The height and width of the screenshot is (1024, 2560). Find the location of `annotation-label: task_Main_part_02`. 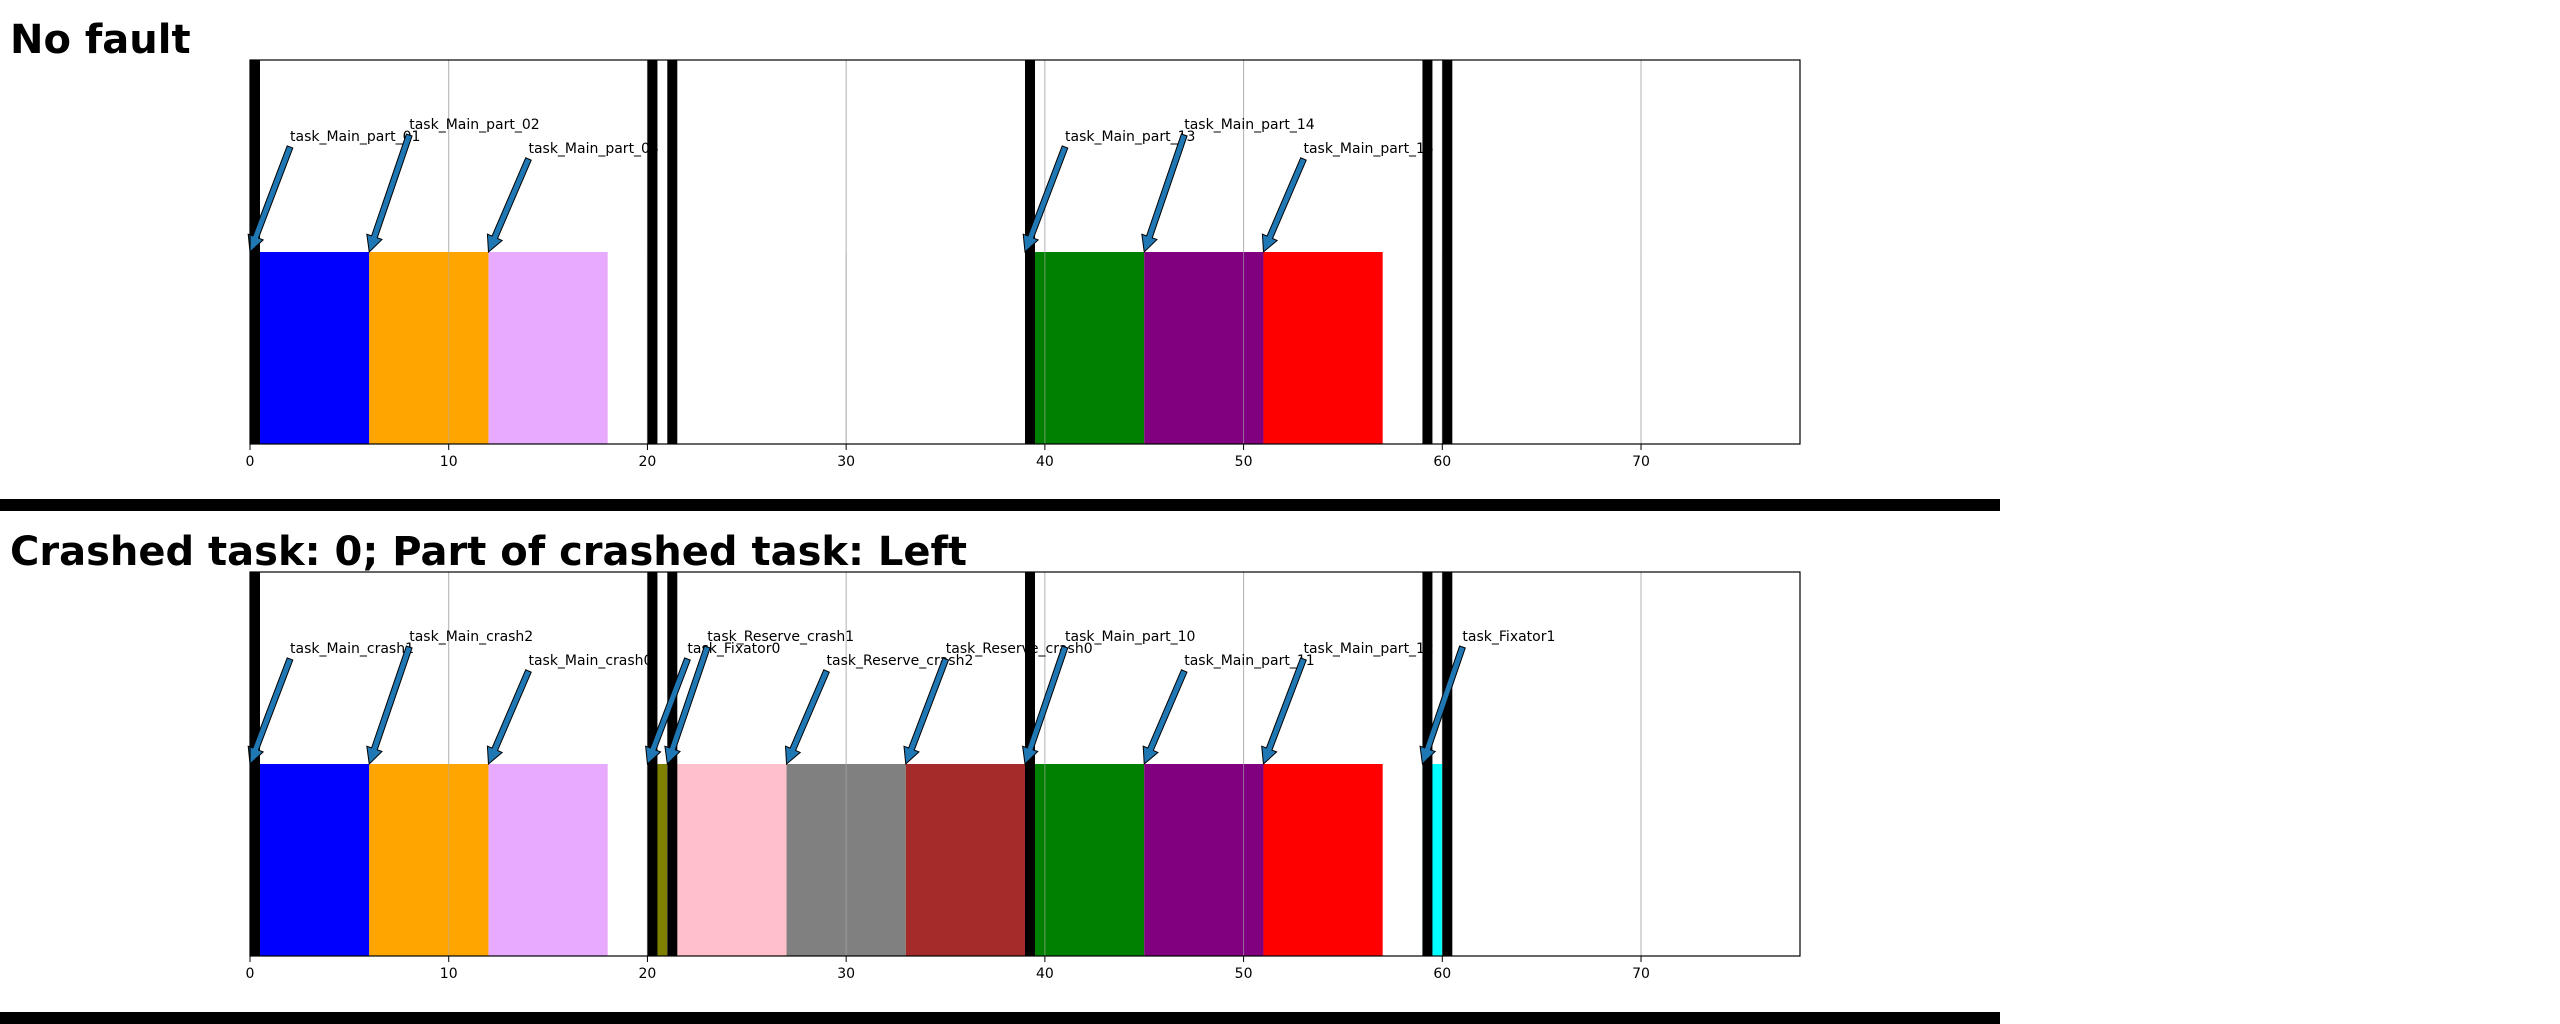

annotation-label: task_Main_part_02 is located at coordinates (474, 125).